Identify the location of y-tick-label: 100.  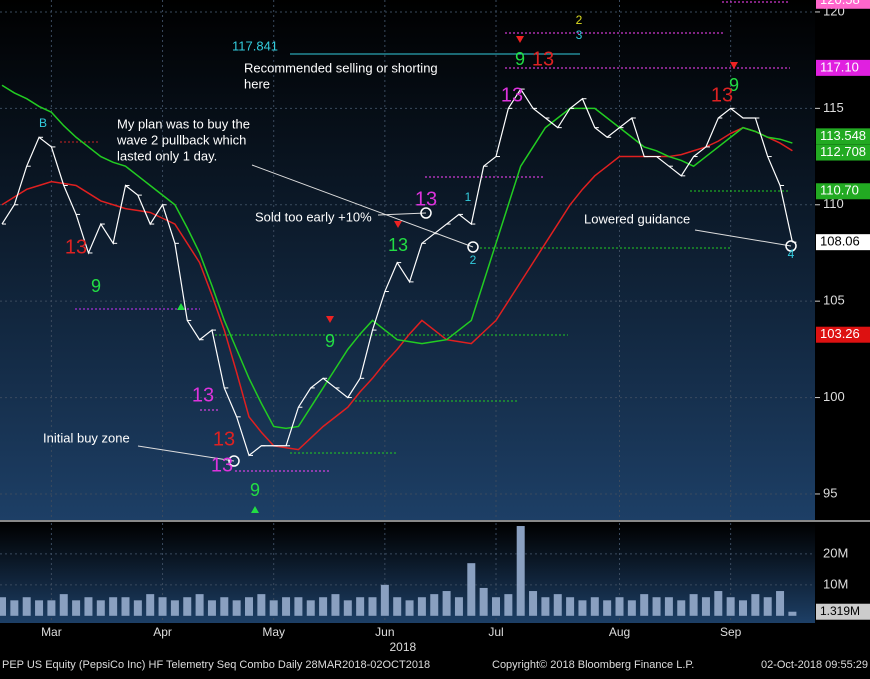
(834, 396).